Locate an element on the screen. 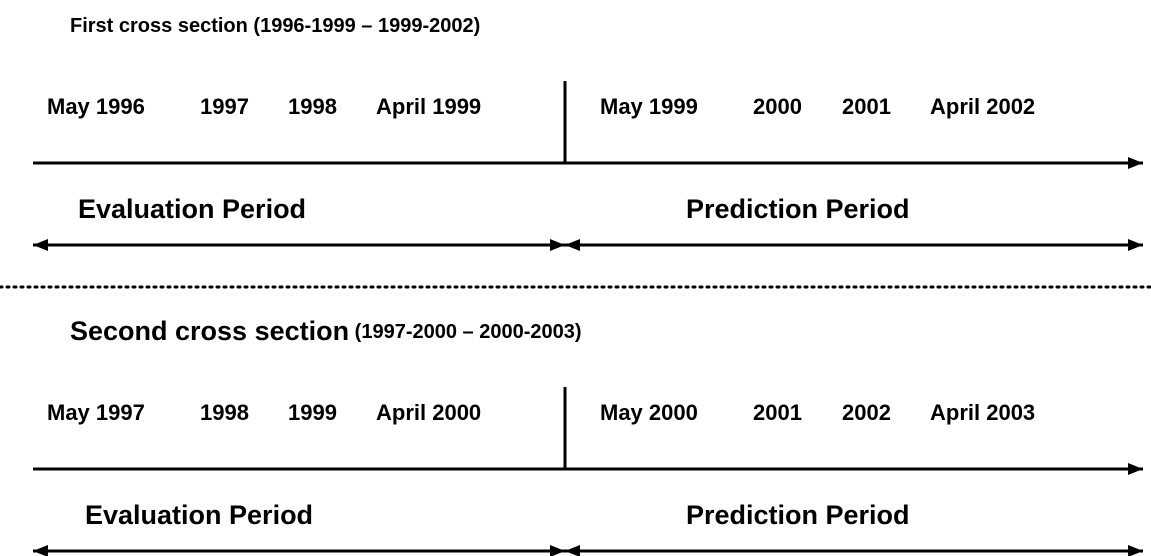 This screenshot has width=1151, height=556. timeline-label: 1999 is located at coordinates (312, 412).